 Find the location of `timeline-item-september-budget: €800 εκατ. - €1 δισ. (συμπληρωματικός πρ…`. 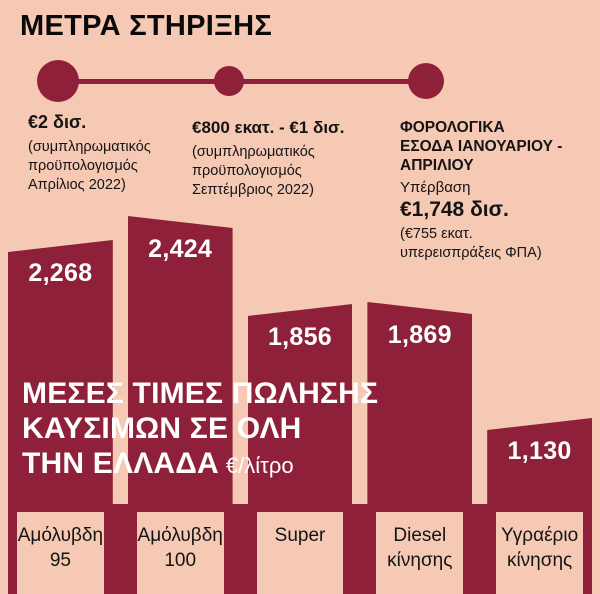

timeline-item-september-budget: €800 εκατ. - €1 δισ. (συμπληρωματικός πρ… is located at coordinates (281, 159).